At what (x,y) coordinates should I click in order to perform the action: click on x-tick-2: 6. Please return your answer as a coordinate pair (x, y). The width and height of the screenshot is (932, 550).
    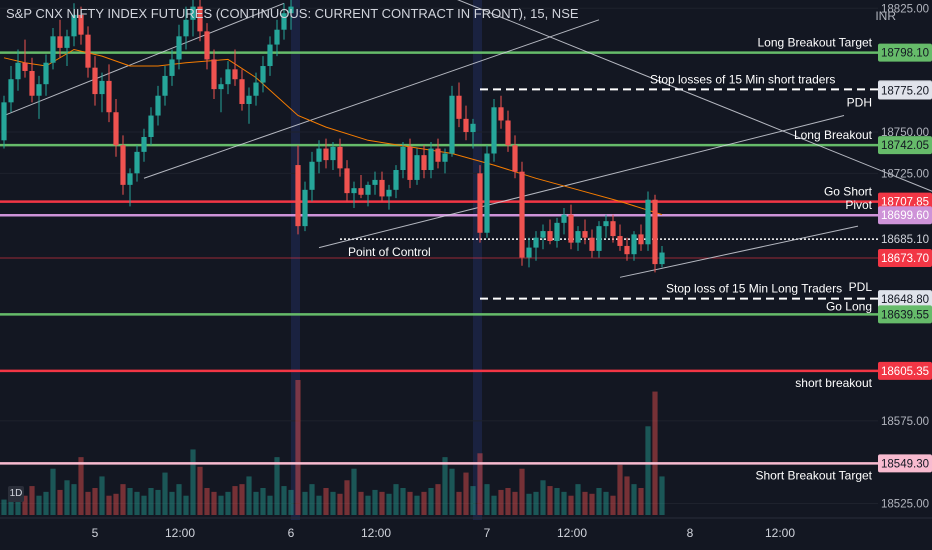
    Looking at the image, I should click on (291, 533).